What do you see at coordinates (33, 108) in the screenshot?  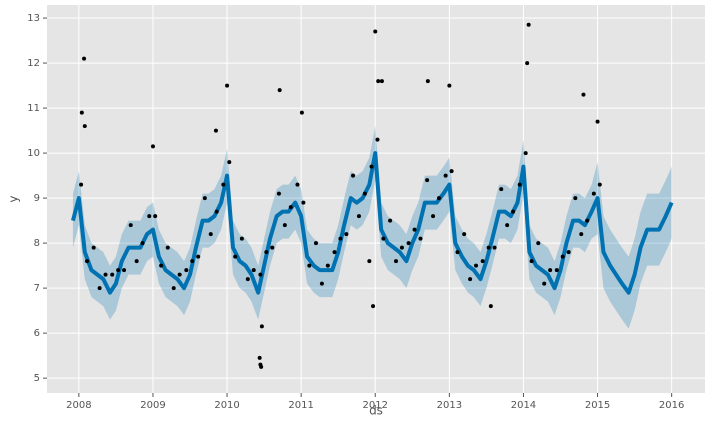 I see `y-tick-label: 11` at bounding box center [33, 108].